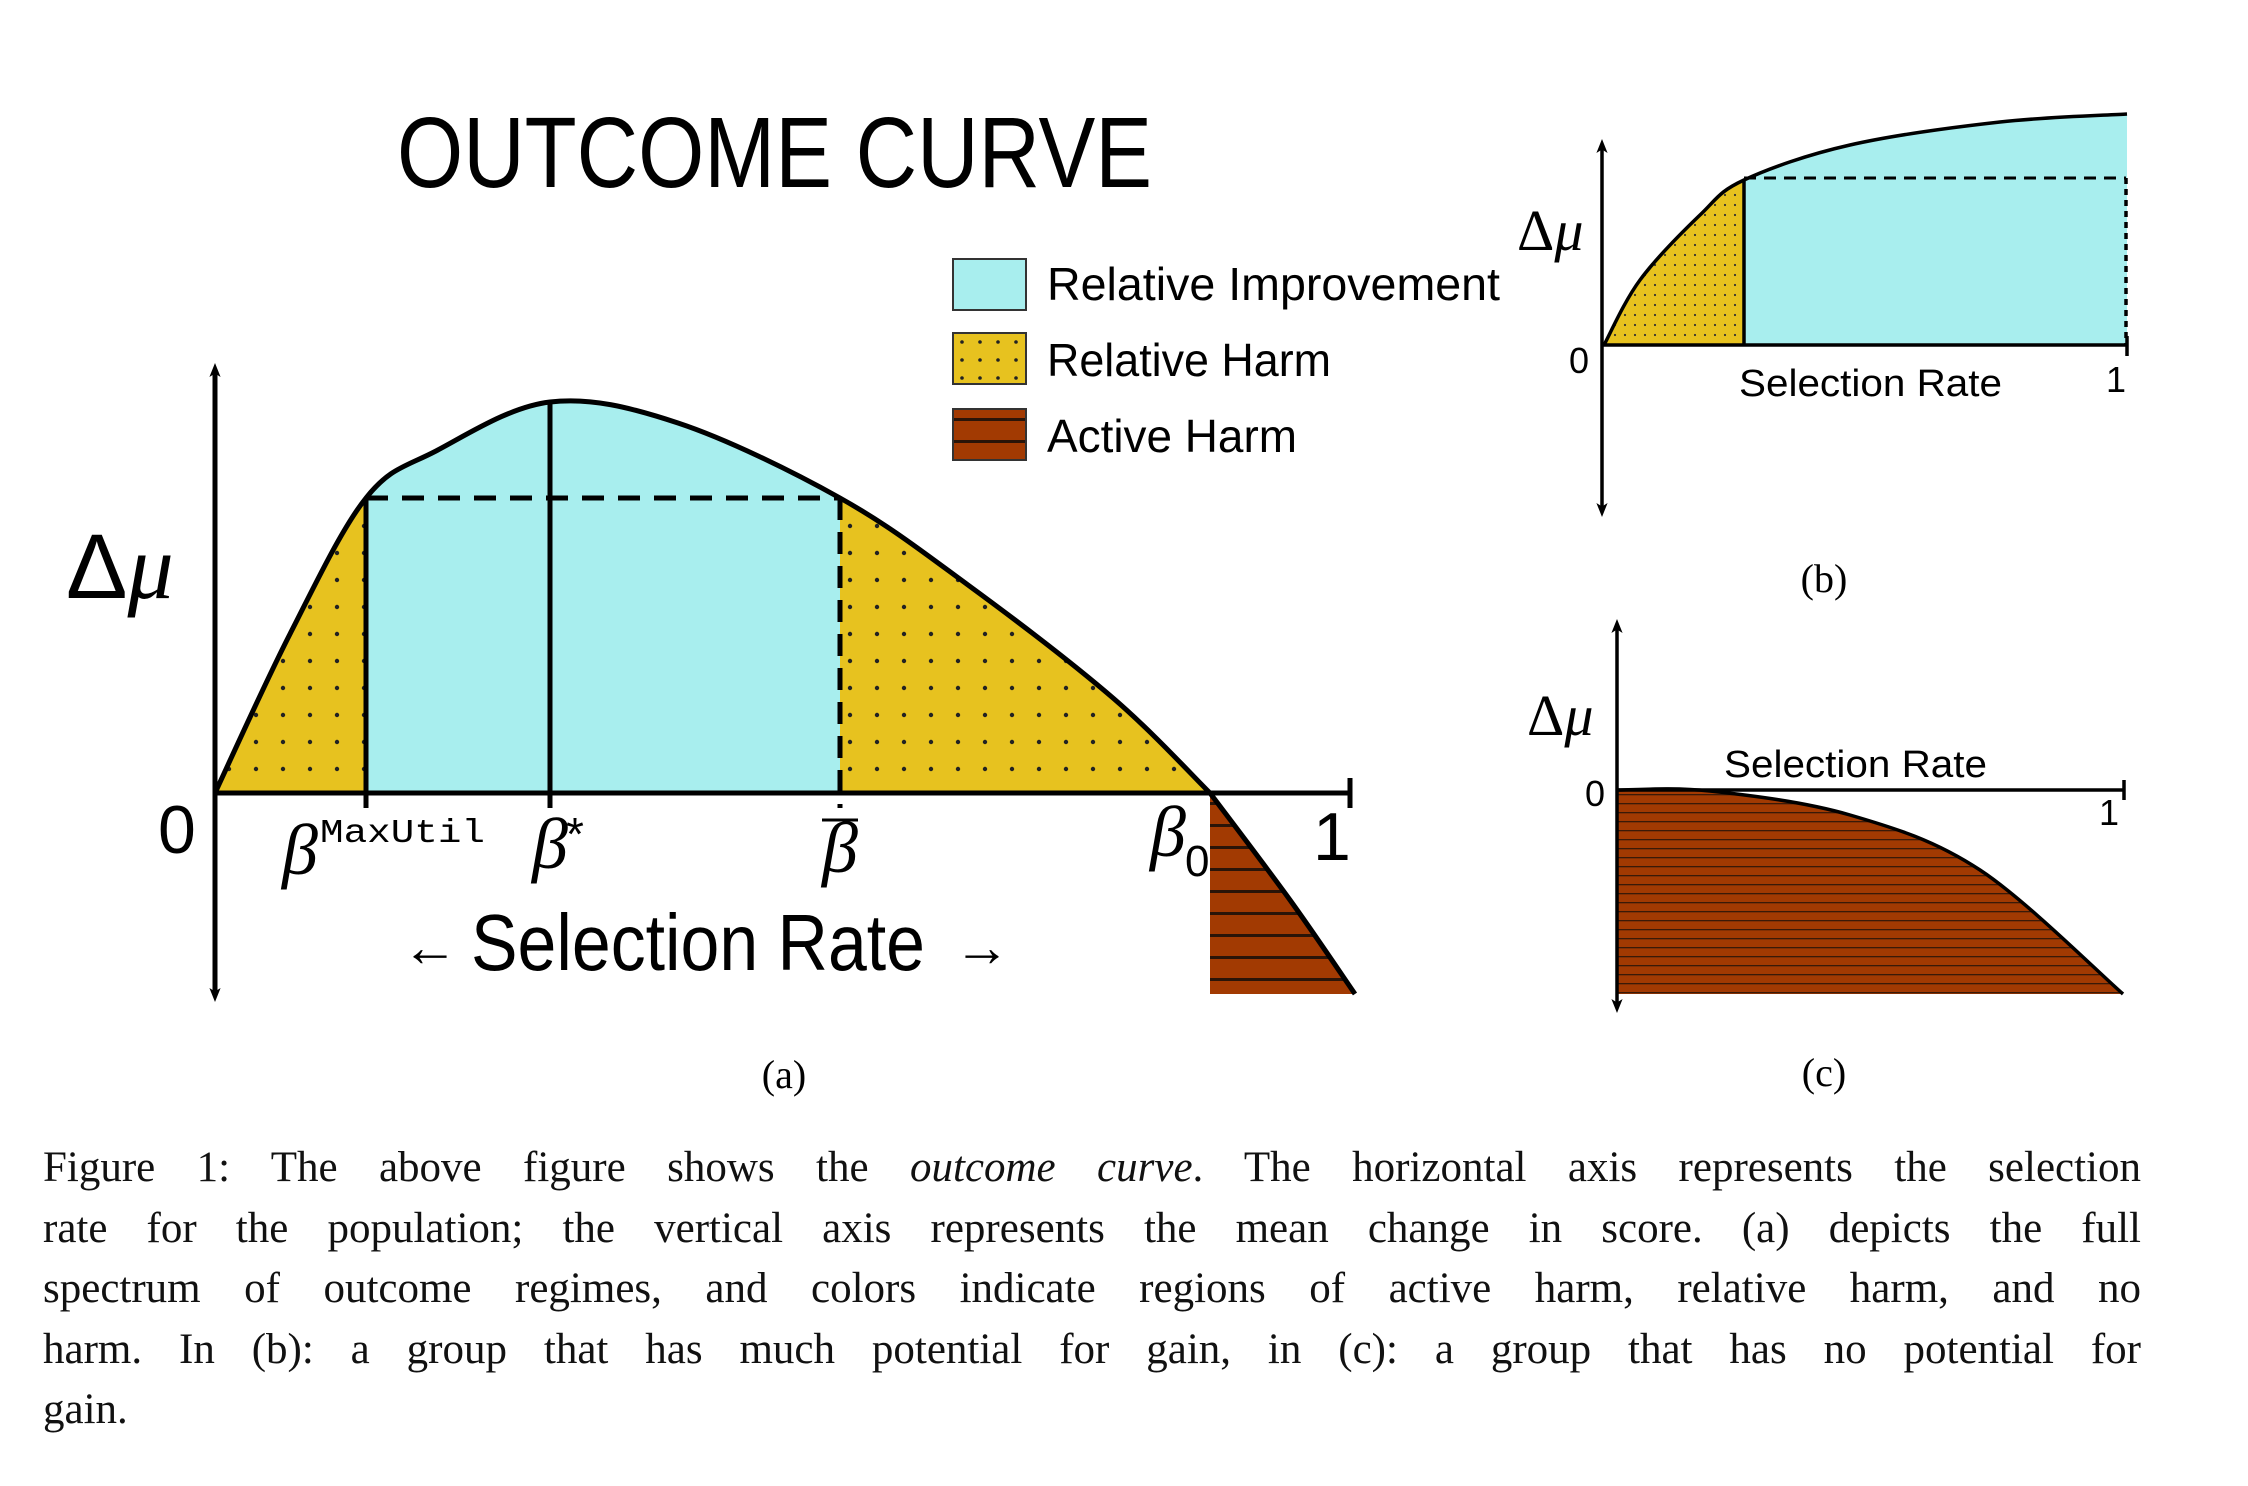 The height and width of the screenshot is (1486, 2248). I want to click on x-axis-label: ← Selection Rate →, so click(706, 942).